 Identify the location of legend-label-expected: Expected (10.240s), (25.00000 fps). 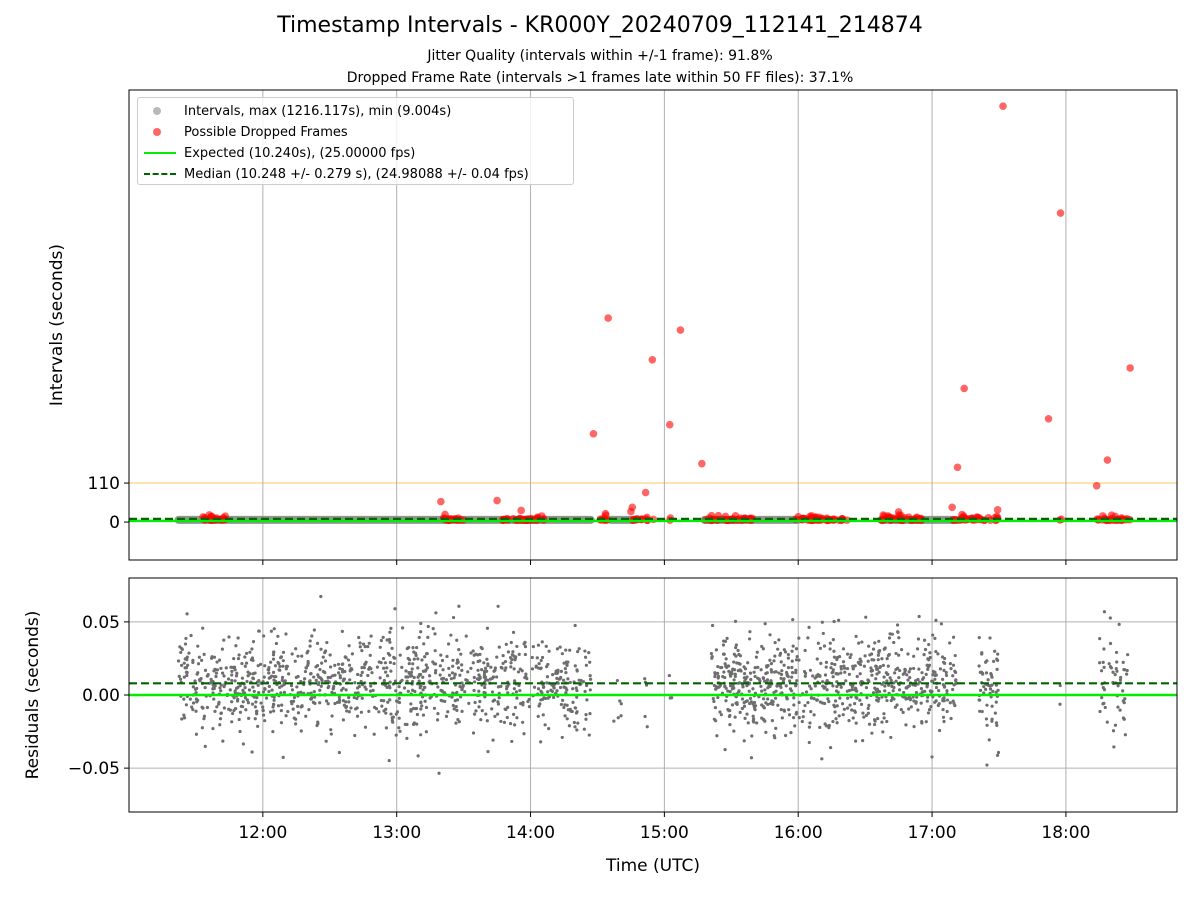
(300, 153).